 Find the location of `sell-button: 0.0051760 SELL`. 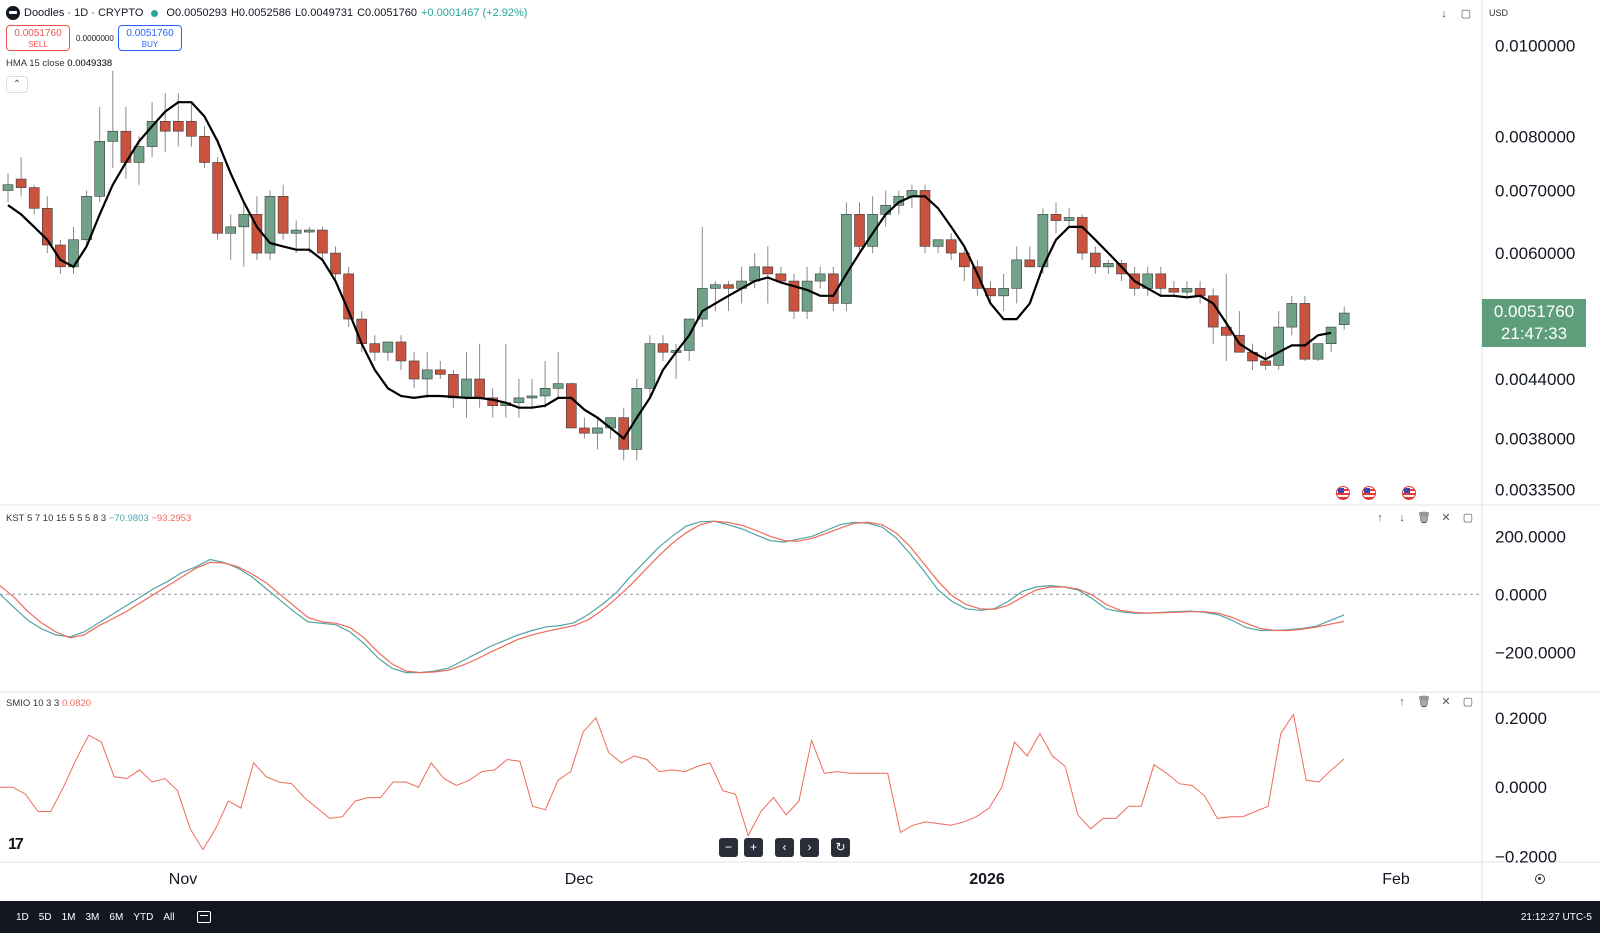

sell-button: 0.0051760 SELL is located at coordinates (38, 38).